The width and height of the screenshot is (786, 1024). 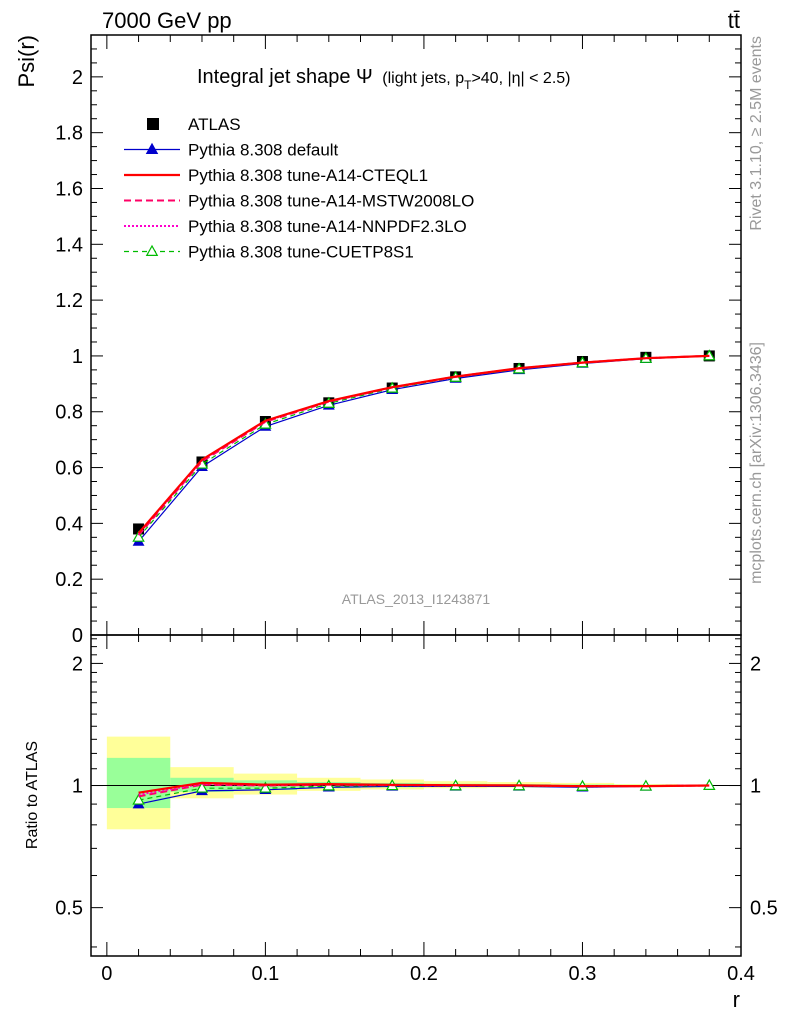 What do you see at coordinates (77, 664) in the screenshot?
I see `ratio-y-tick-label-left: 2` at bounding box center [77, 664].